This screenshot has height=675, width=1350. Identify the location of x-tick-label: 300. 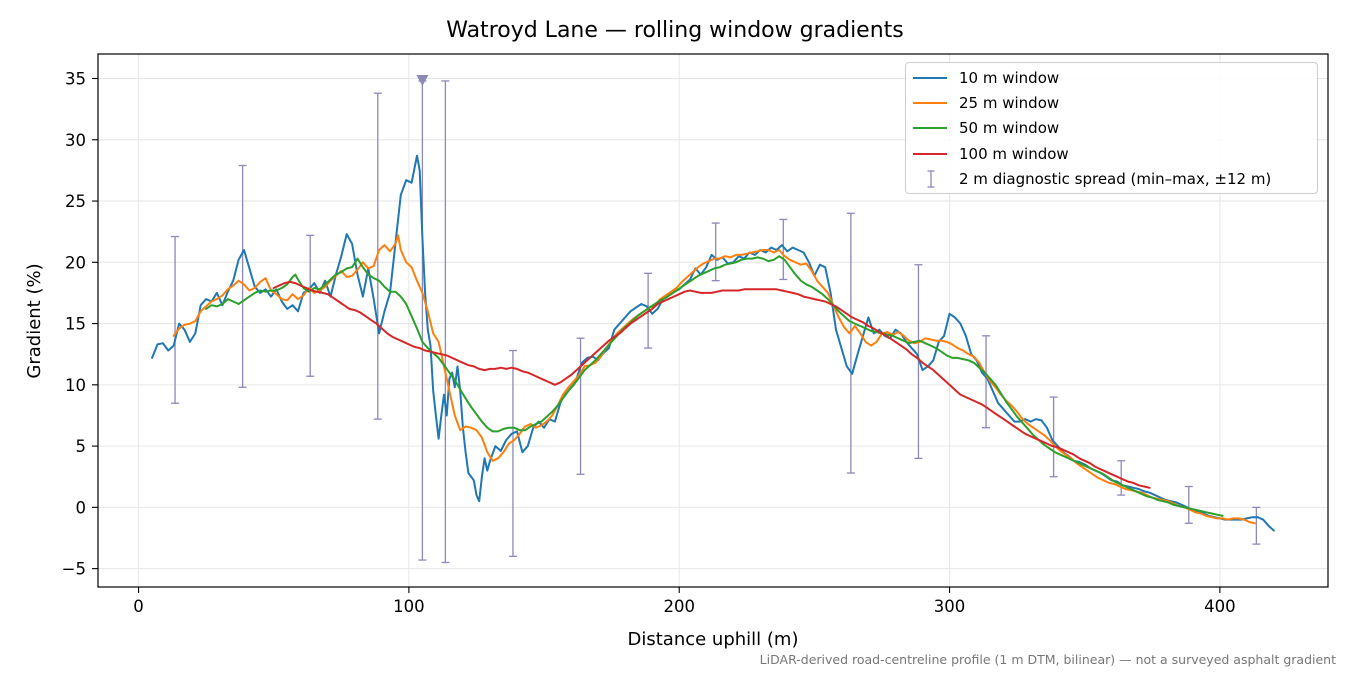
(950, 606).